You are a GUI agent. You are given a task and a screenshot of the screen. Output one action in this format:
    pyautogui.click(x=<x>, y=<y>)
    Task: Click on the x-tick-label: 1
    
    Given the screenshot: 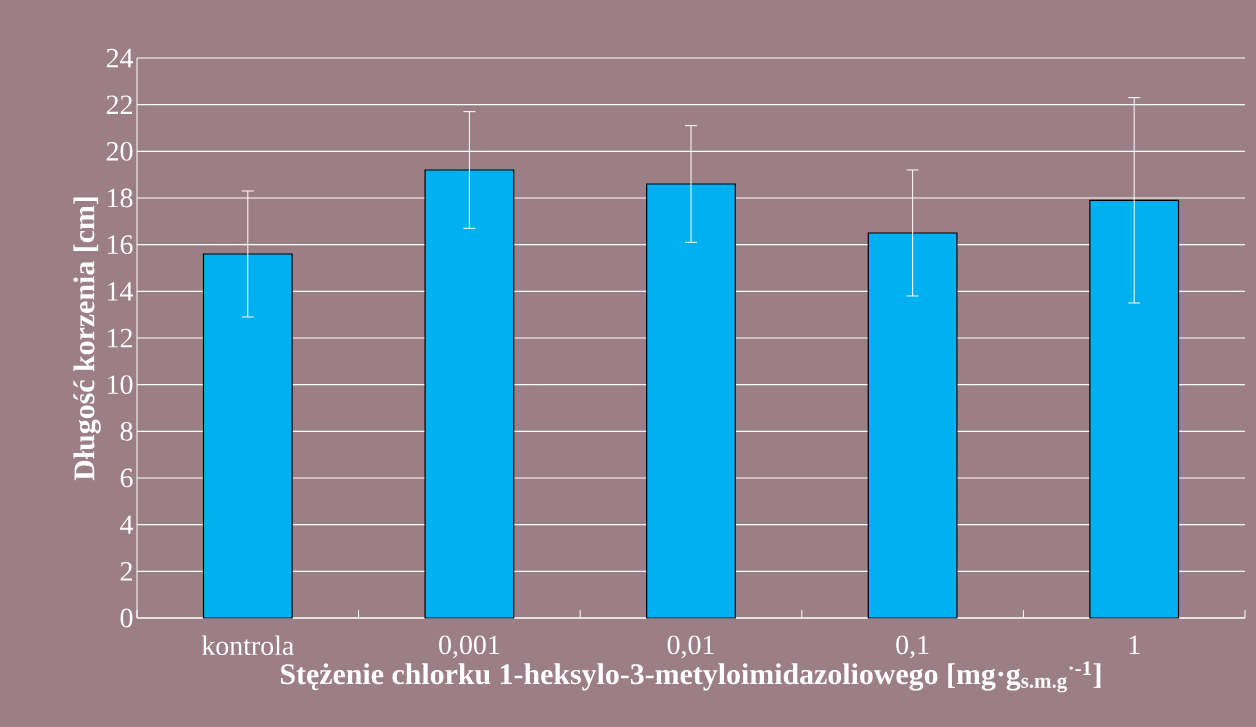 What is the action you would take?
    pyautogui.click(x=1134, y=644)
    